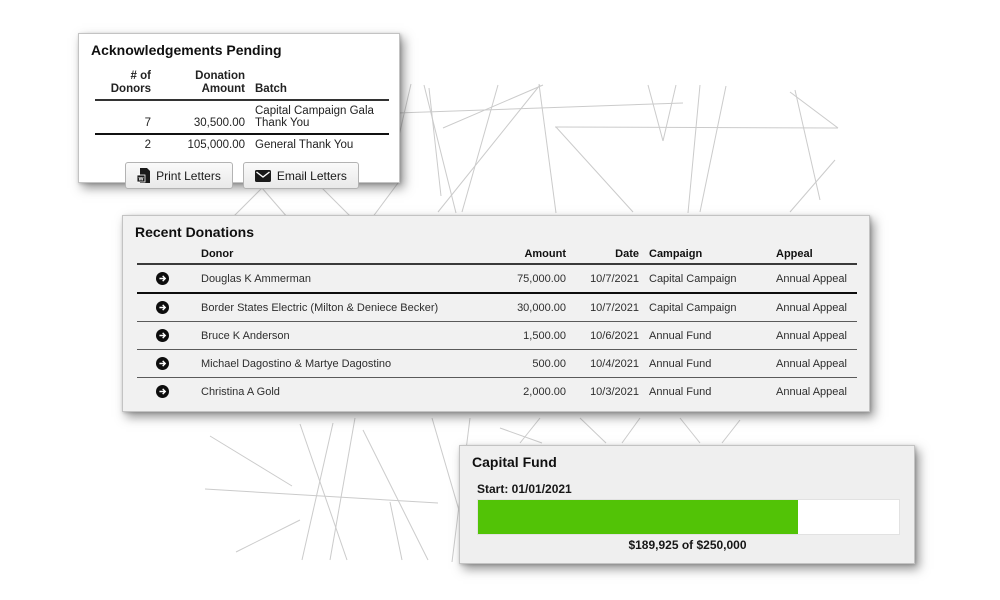 The height and width of the screenshot is (600, 1000). Describe the element at coordinates (256, 278) in the screenshot. I see `donor-cell: Douglas K Ammerman` at that location.